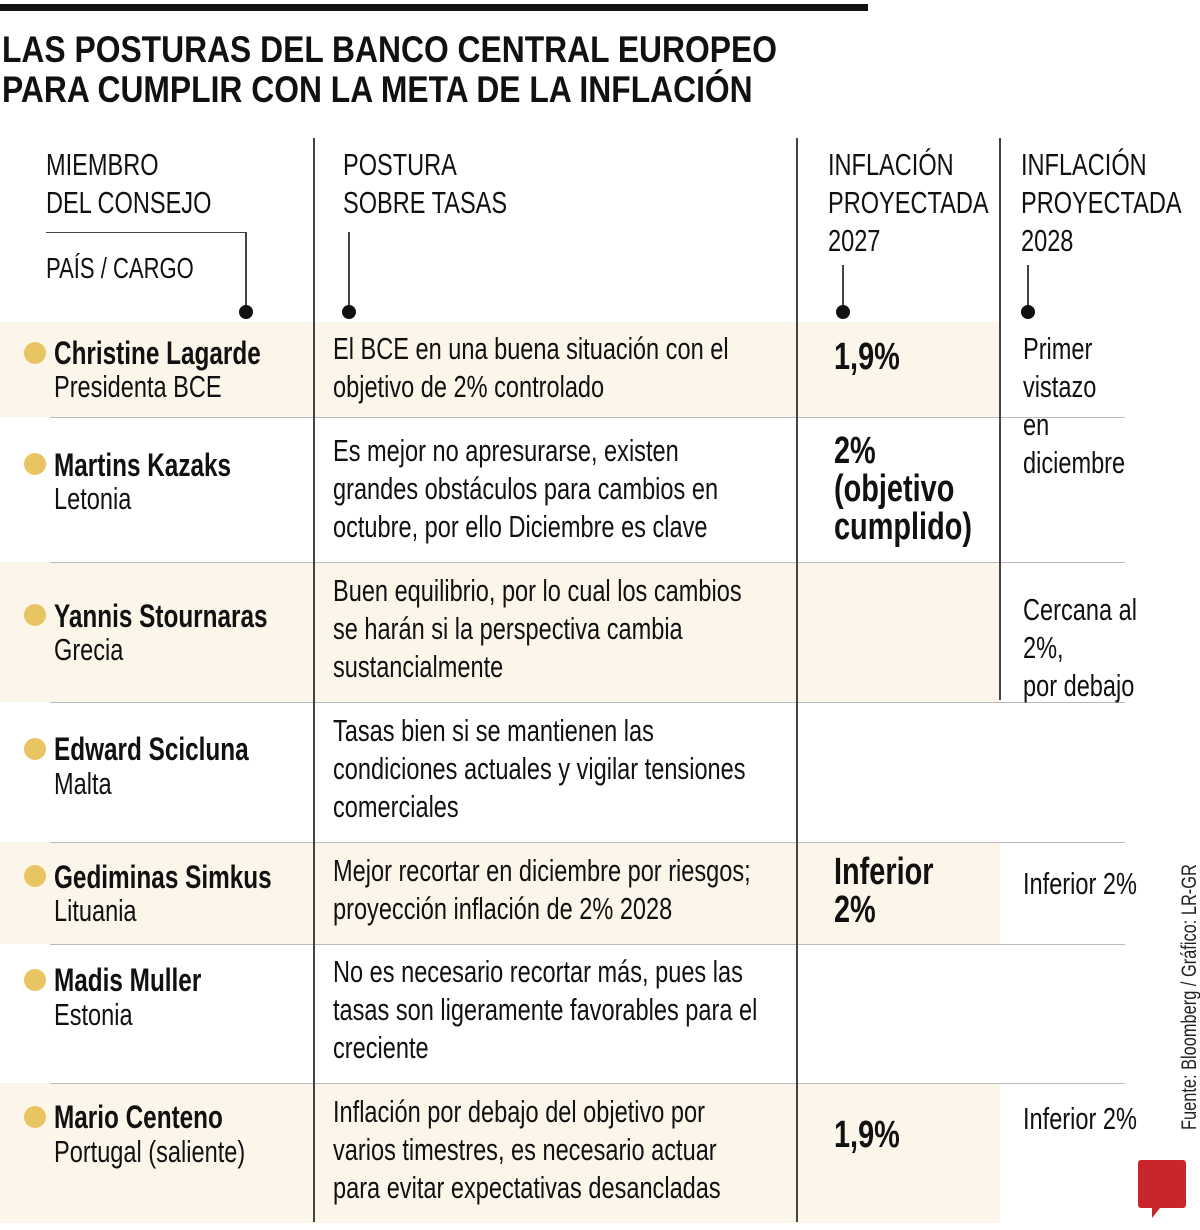  Describe the element at coordinates (151, 749) in the screenshot. I see `member-name: Edward Scicluna` at that location.